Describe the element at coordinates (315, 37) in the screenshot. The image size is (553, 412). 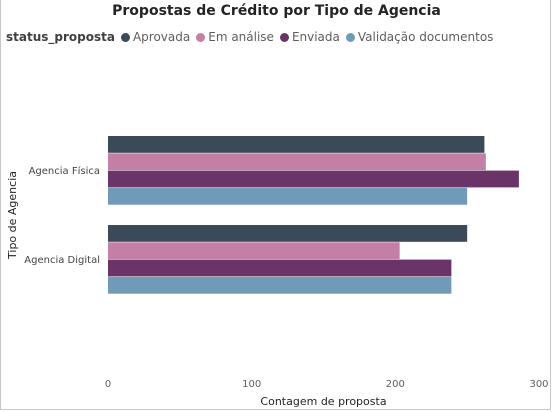
I see `legend-label: Enviada` at that location.